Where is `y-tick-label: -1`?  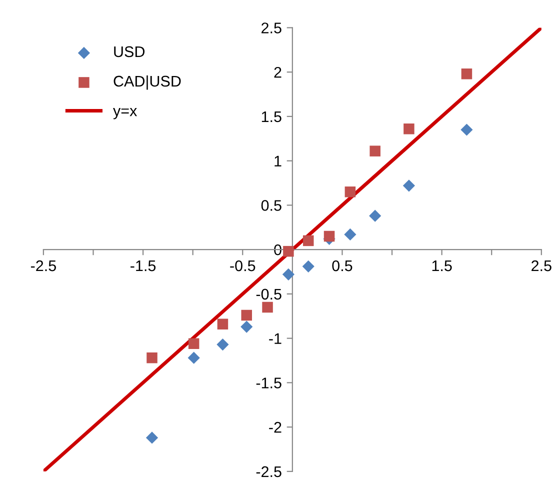
y-tick-label: -1 is located at coordinates (275, 338).